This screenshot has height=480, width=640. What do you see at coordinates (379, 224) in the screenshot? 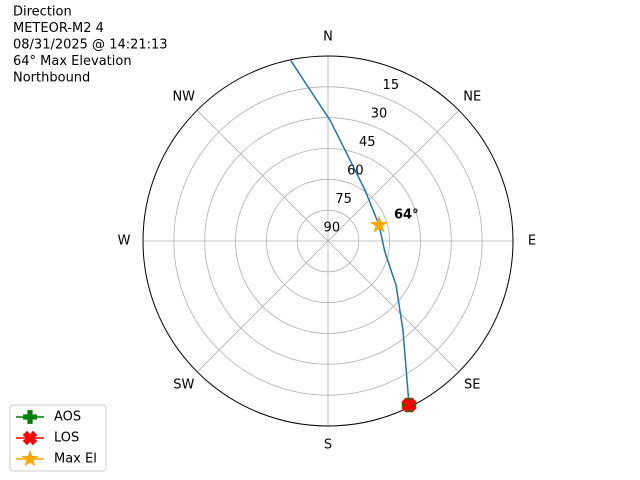
I see `marker-star` at bounding box center [379, 224].